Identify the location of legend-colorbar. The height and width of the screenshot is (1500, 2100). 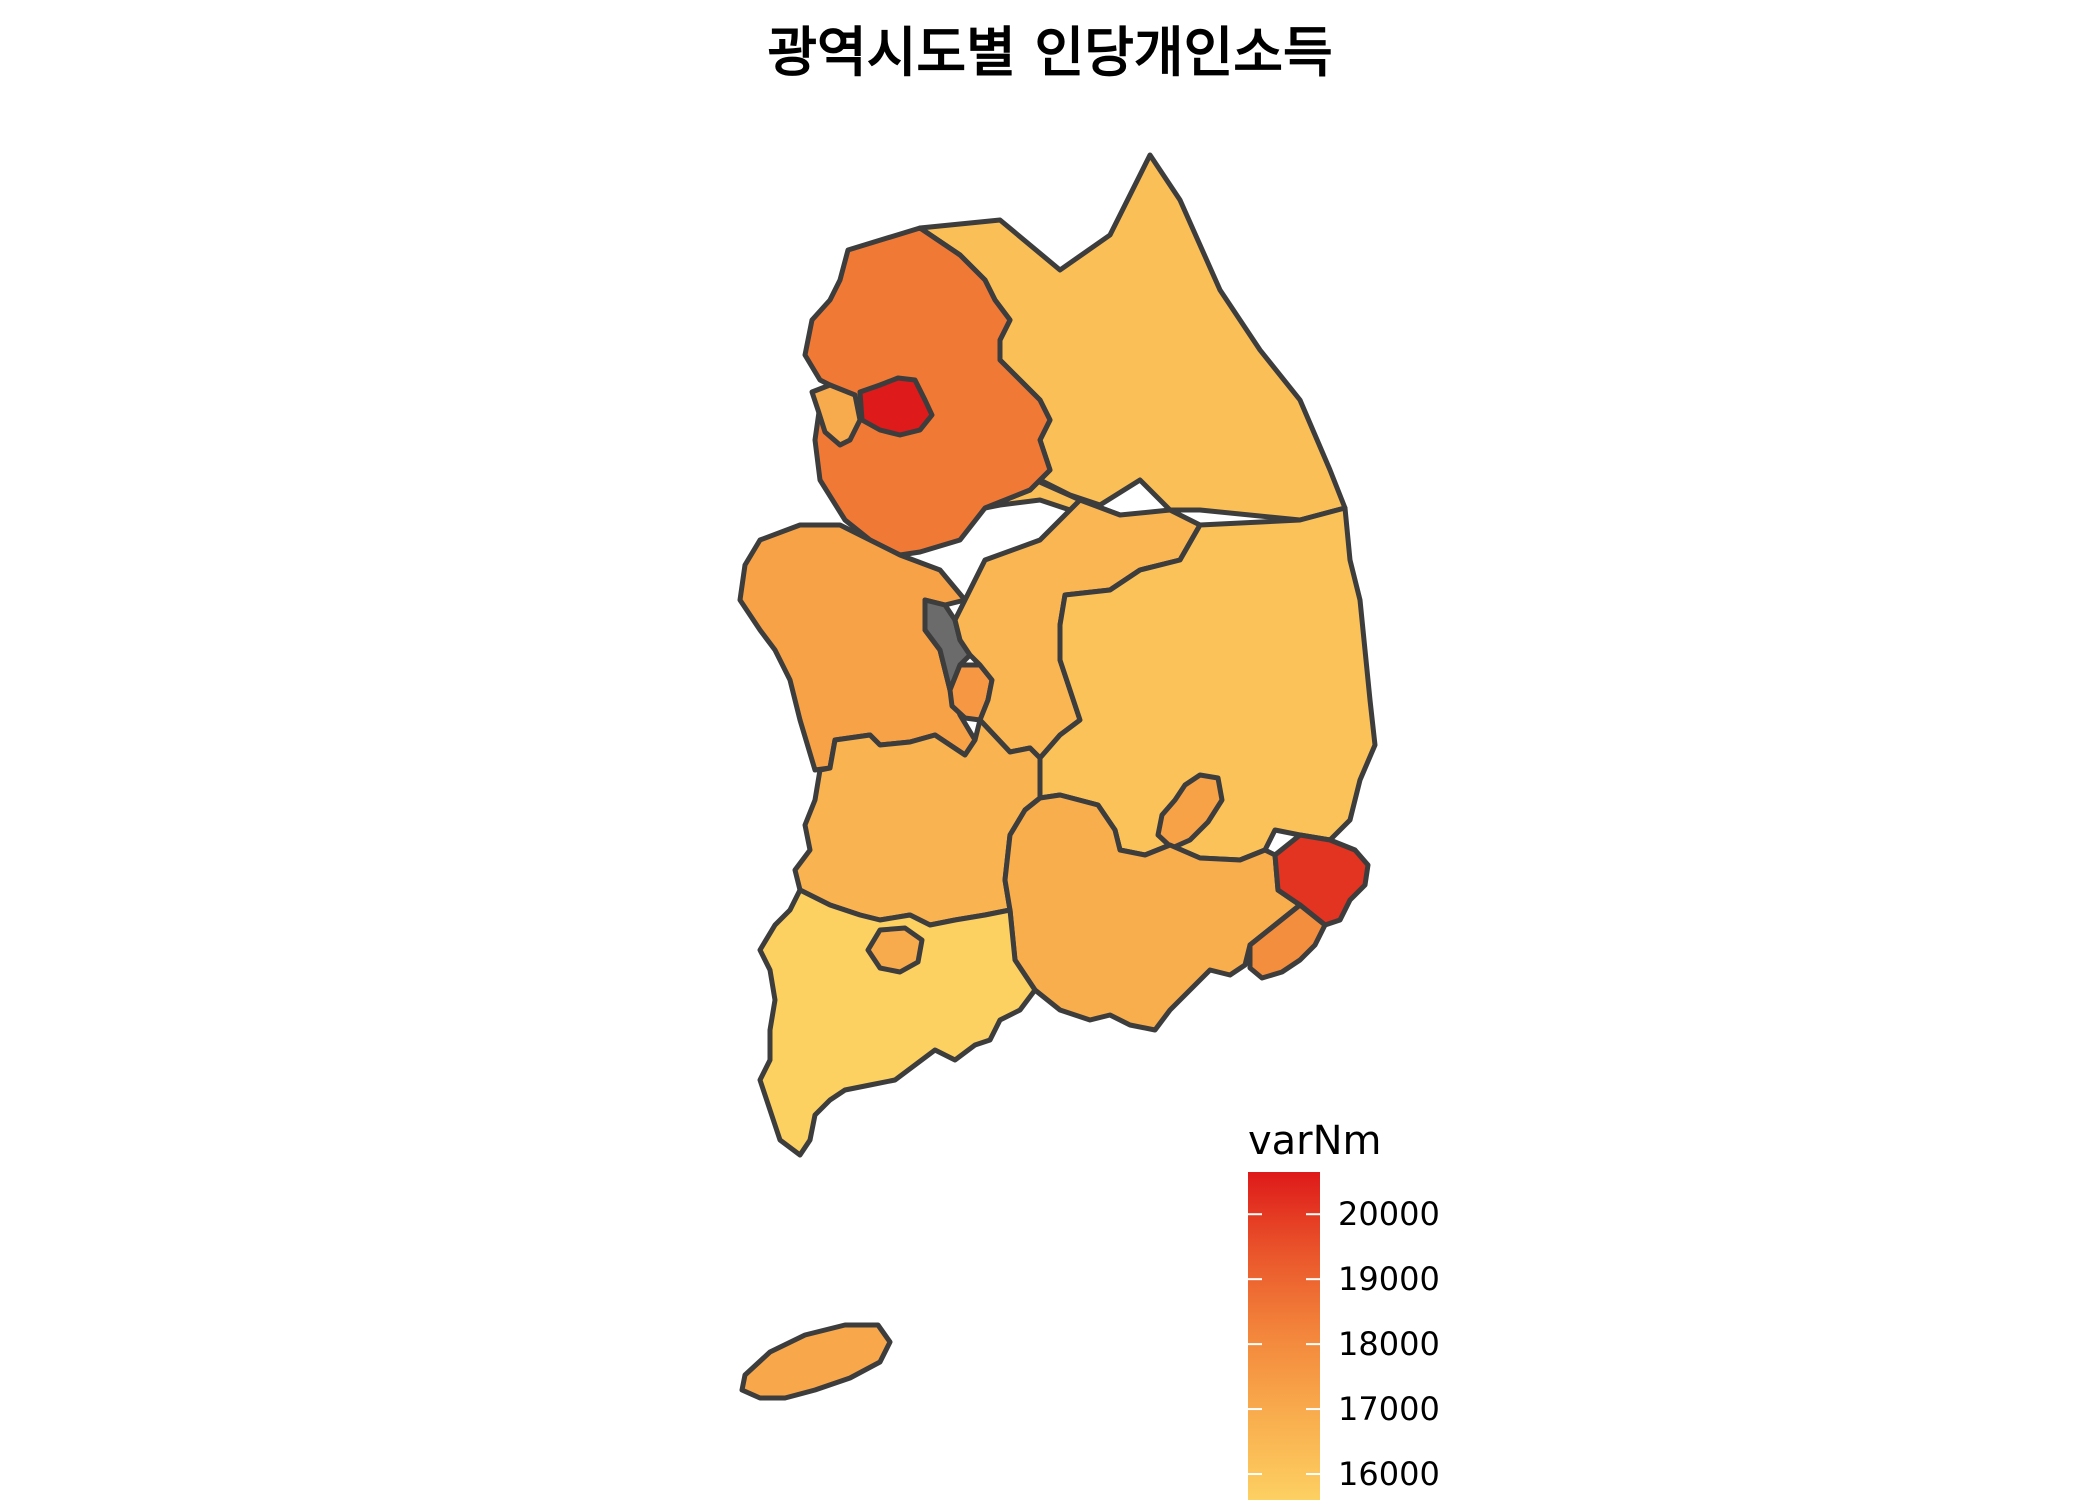
(1284, 1336).